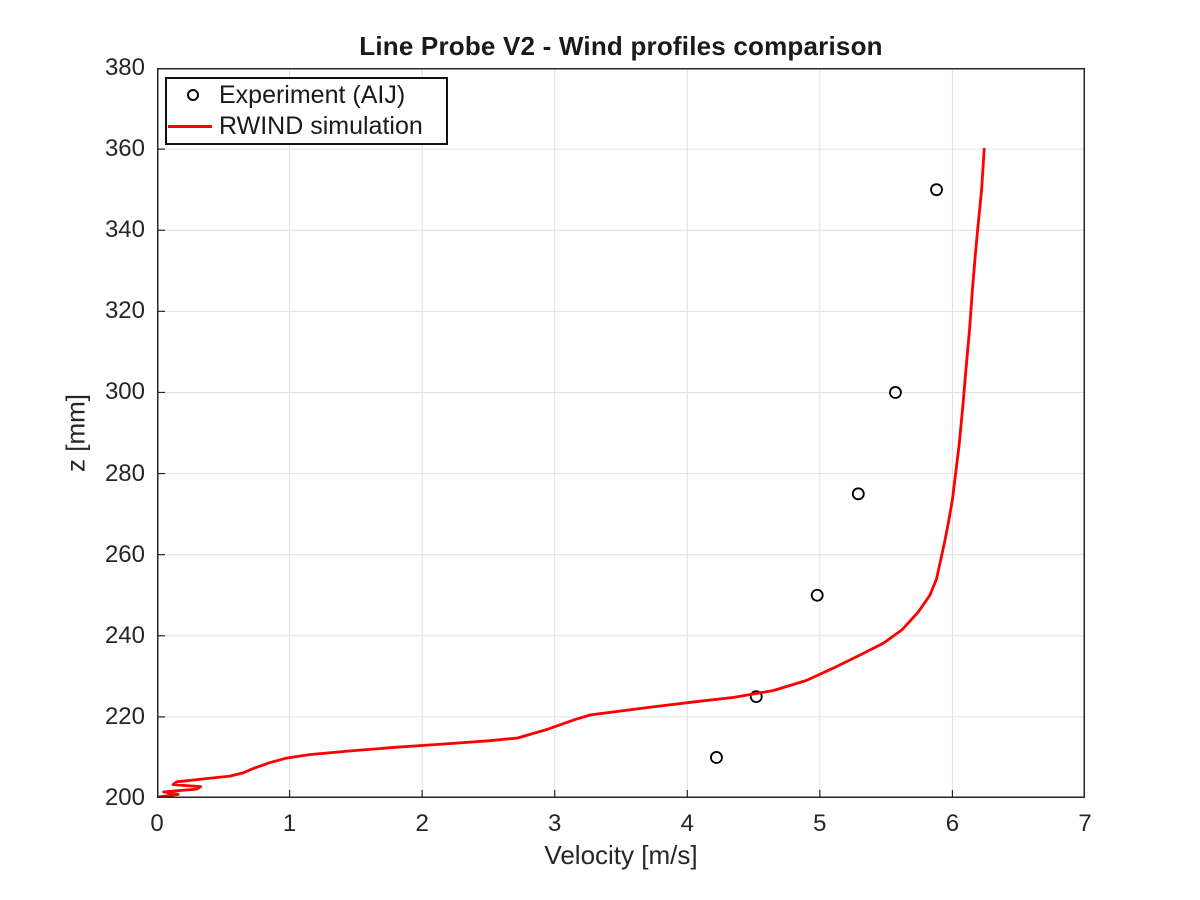 The height and width of the screenshot is (900, 1200). I want to click on legend-entry-experiment: Experiment (AIJ), so click(306, 95).